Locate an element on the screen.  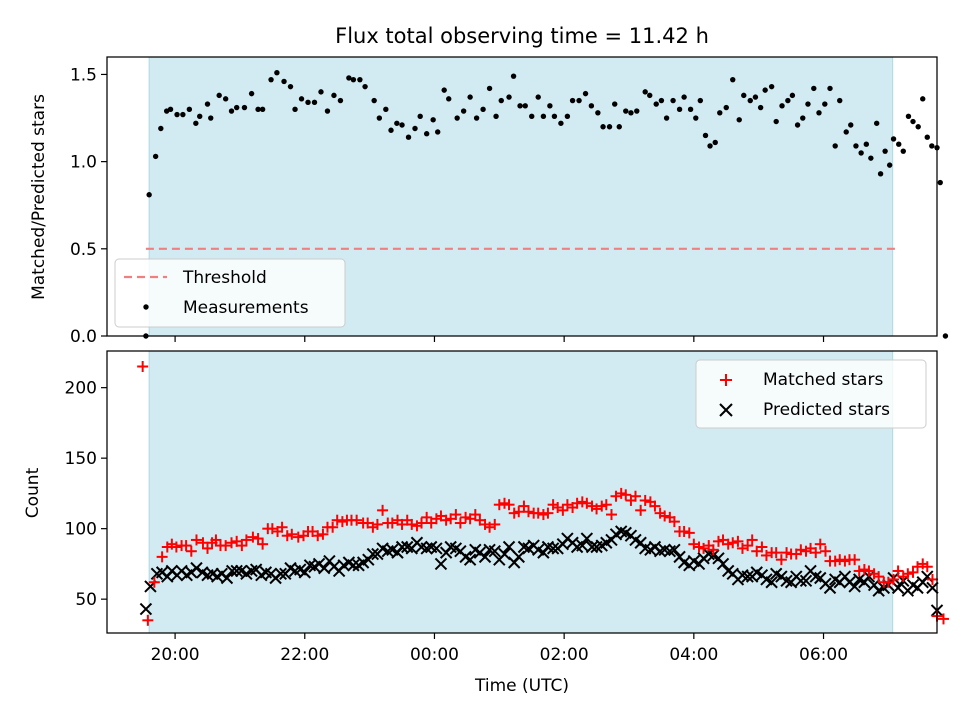
measurements-legend-swatch is located at coordinates (146, 307).